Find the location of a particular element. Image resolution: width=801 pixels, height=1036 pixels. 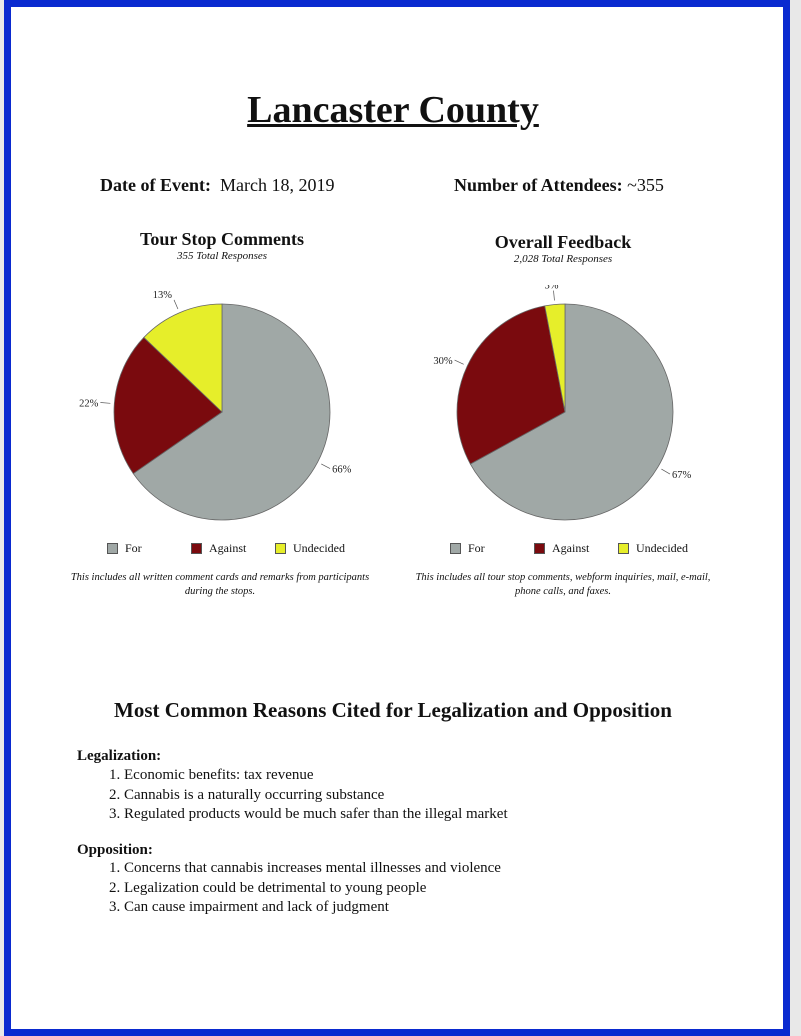

chart2-legend: For Against Undecided is located at coordinates (576, 548).